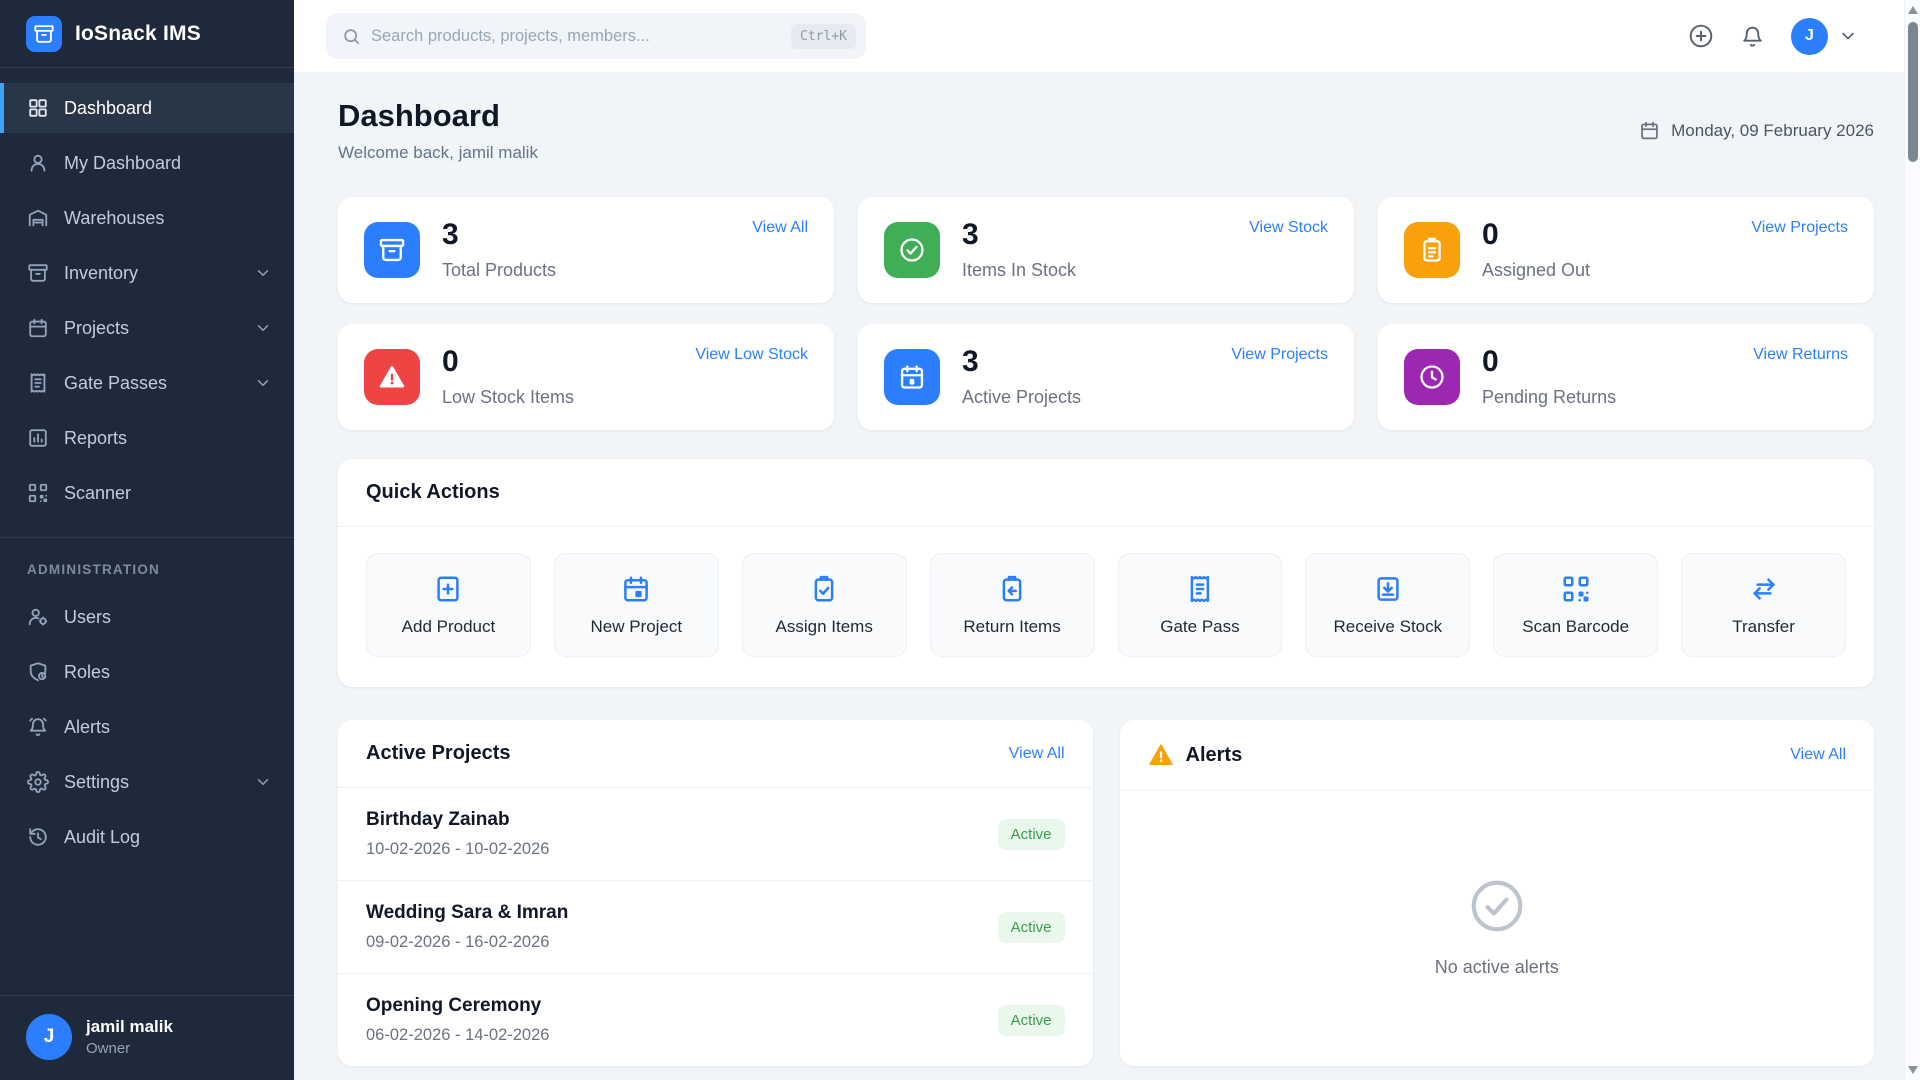 The height and width of the screenshot is (1080, 1920). What do you see at coordinates (38, 273) in the screenshot?
I see `archive-icon` at bounding box center [38, 273].